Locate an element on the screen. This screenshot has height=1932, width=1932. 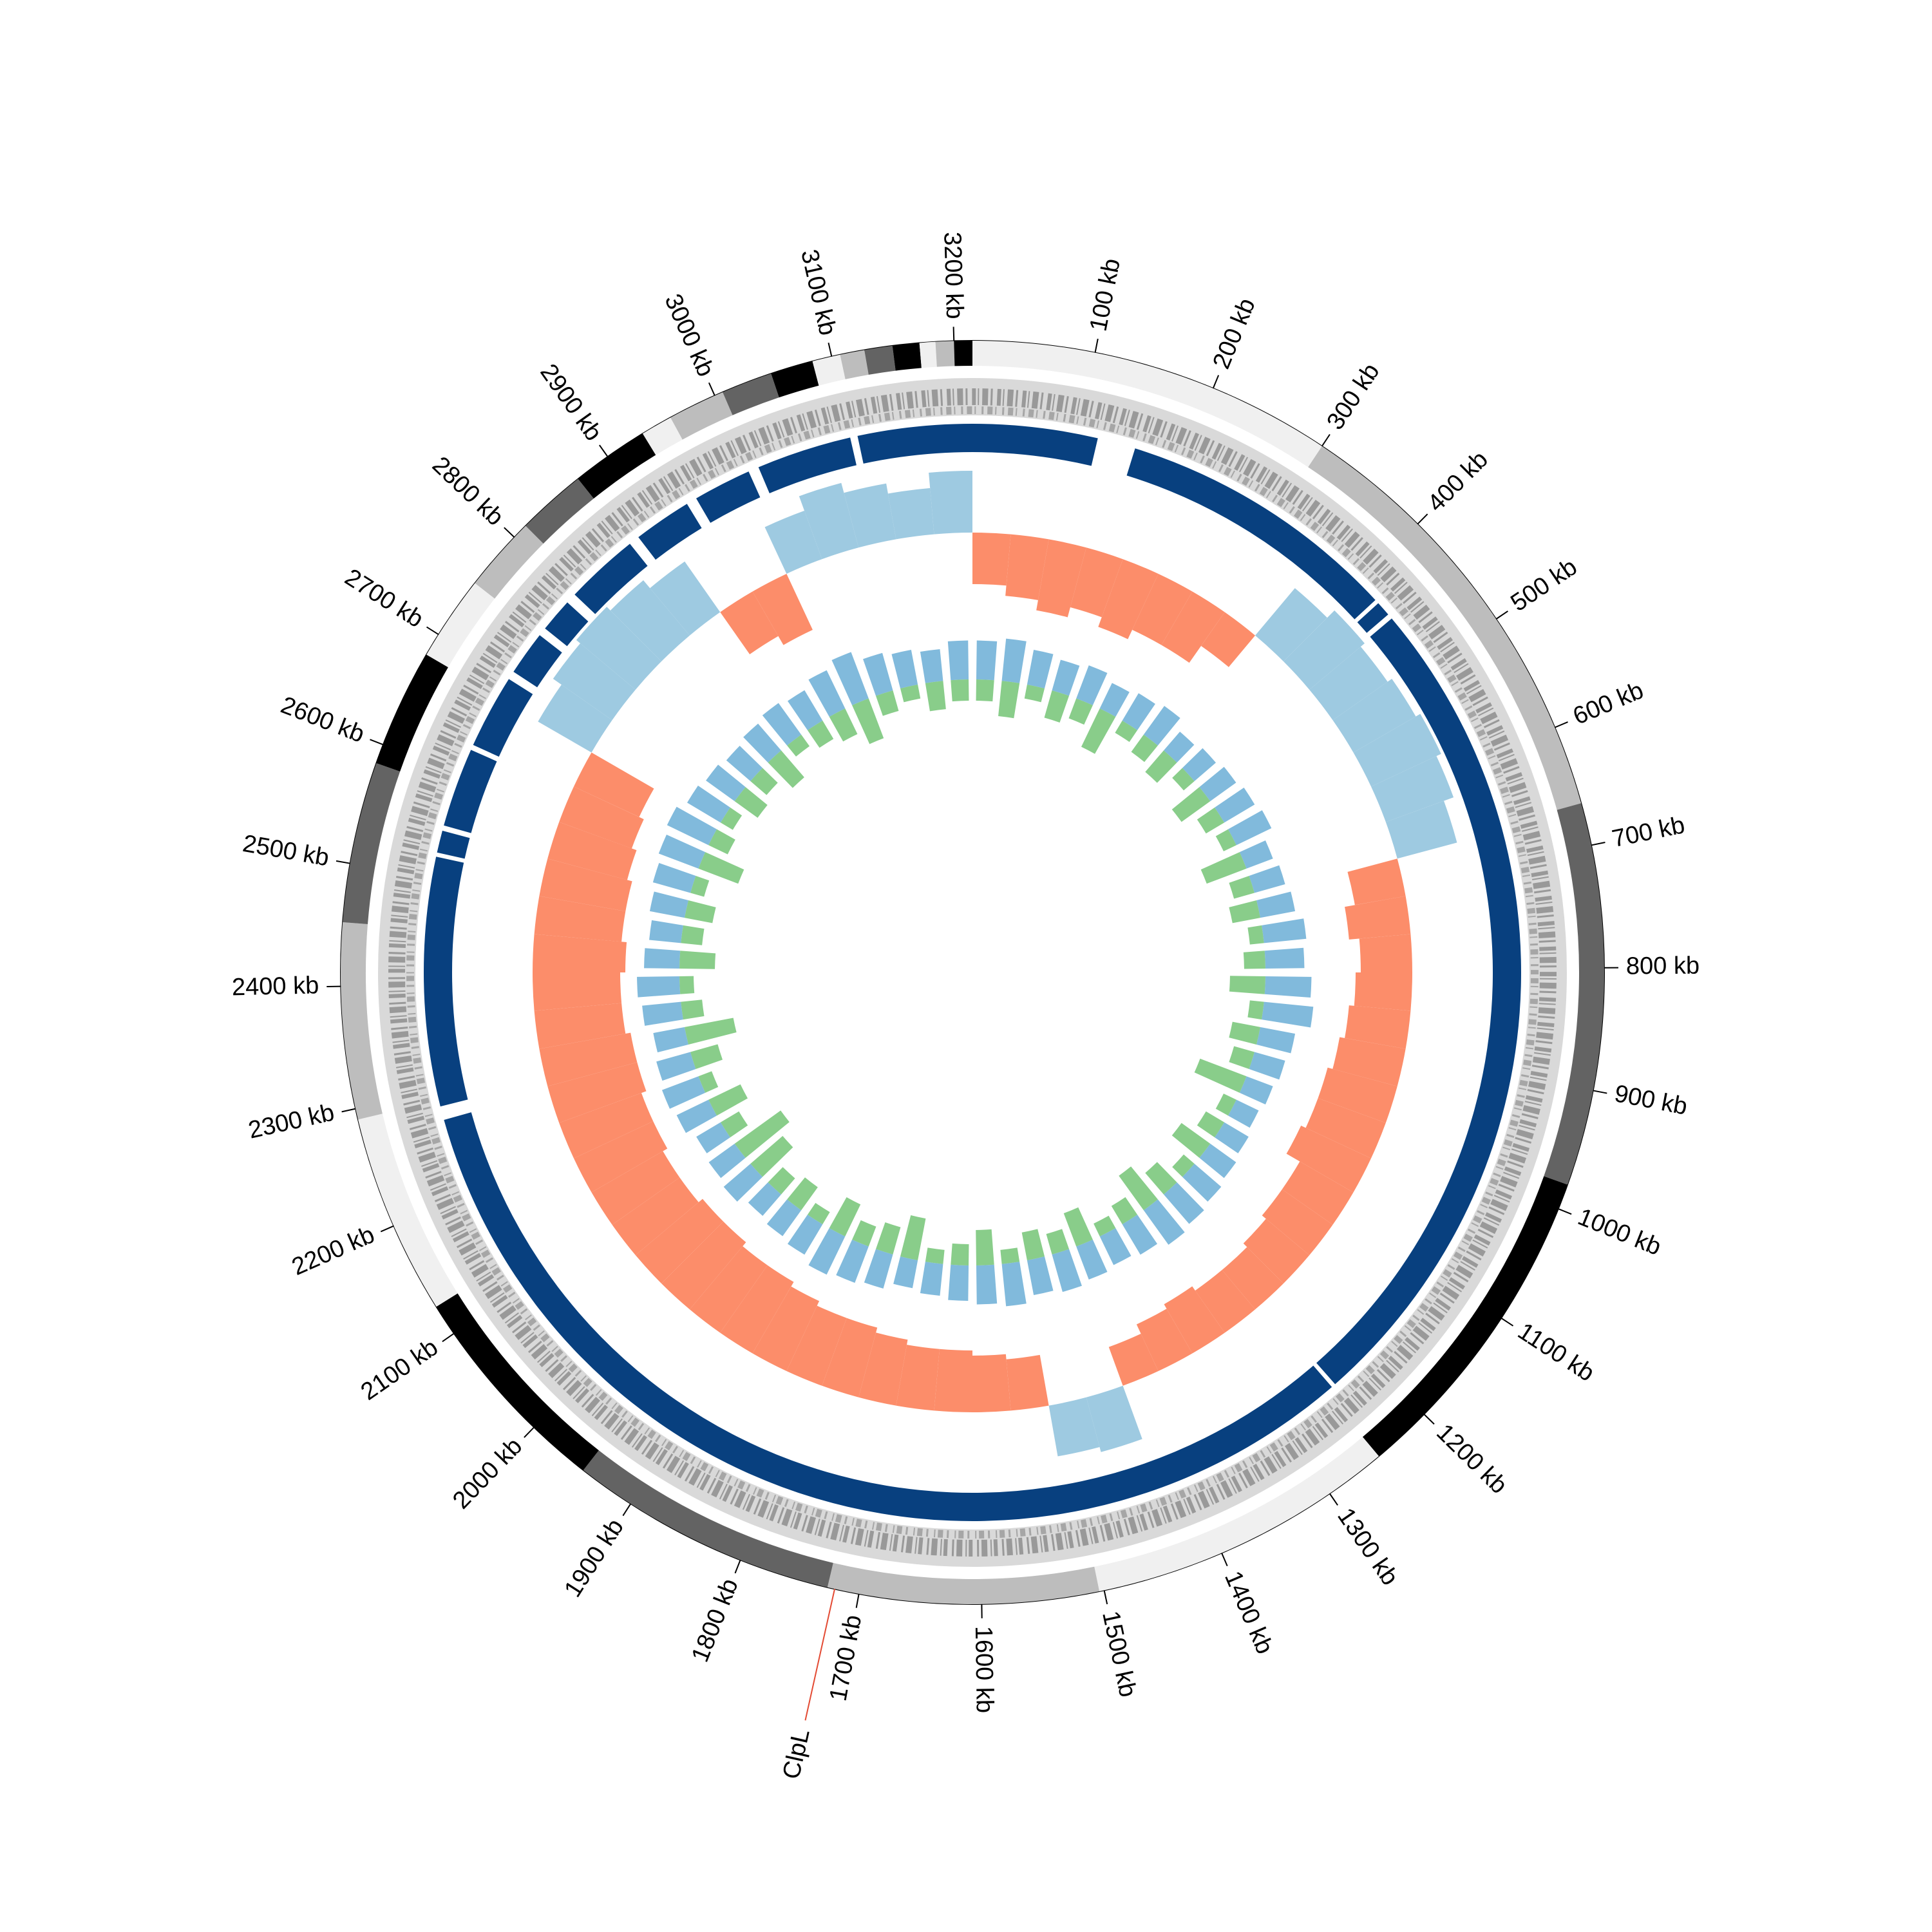
x-tick-label: 600 kb is located at coordinates (1608, 703).